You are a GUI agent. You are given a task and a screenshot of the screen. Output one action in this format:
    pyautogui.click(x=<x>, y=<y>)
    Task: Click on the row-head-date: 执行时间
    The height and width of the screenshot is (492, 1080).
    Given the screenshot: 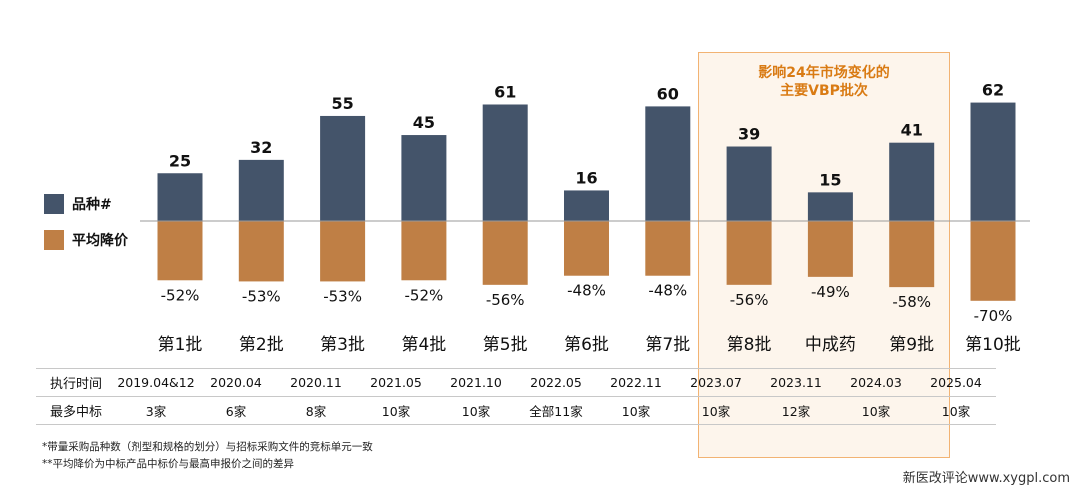 What is the action you would take?
    pyautogui.click(x=76, y=382)
    